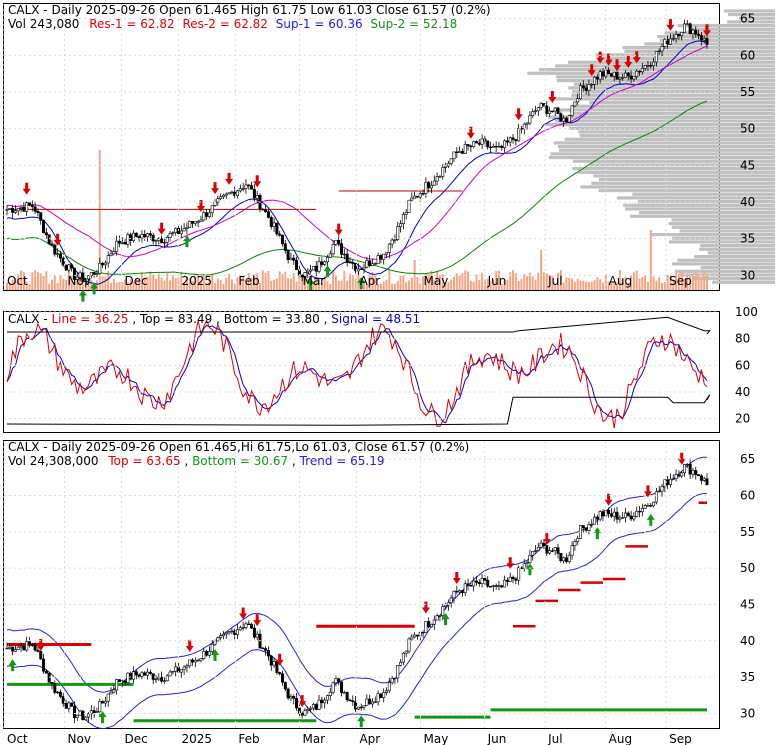 This screenshot has width=780, height=745. Describe the element at coordinates (747, 677) in the screenshot. I see `y-tick-label: 35` at that location.